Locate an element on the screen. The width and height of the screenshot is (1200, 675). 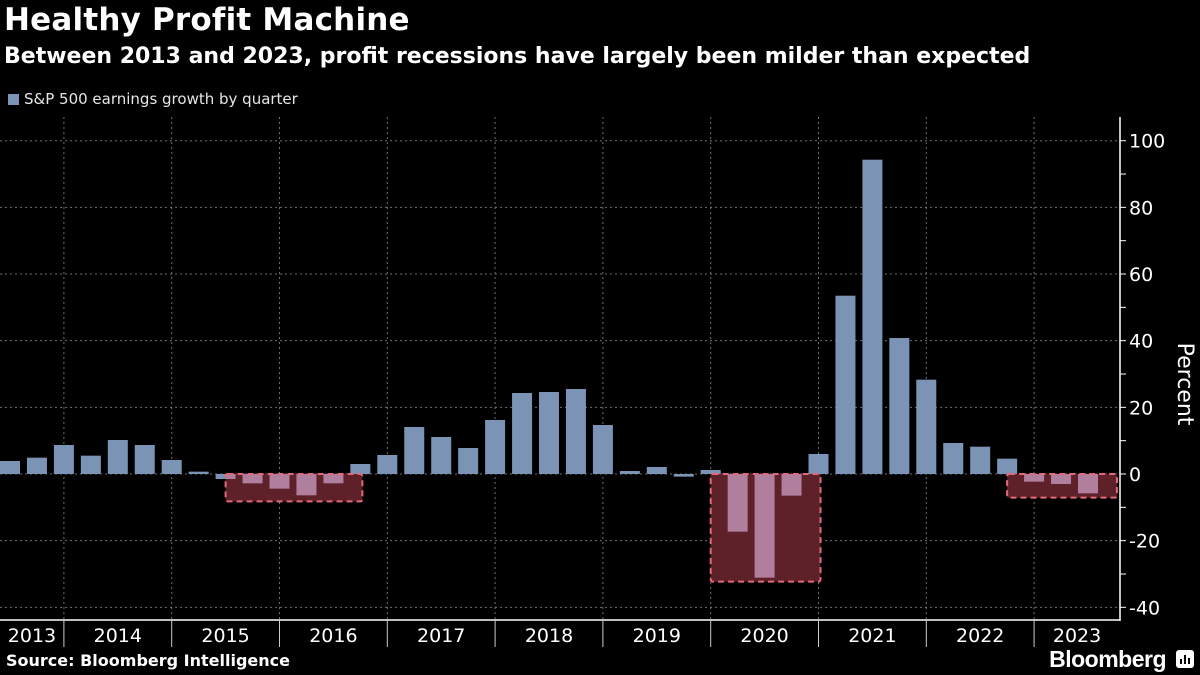
x-tick-label: 2013 is located at coordinates (32, 636).